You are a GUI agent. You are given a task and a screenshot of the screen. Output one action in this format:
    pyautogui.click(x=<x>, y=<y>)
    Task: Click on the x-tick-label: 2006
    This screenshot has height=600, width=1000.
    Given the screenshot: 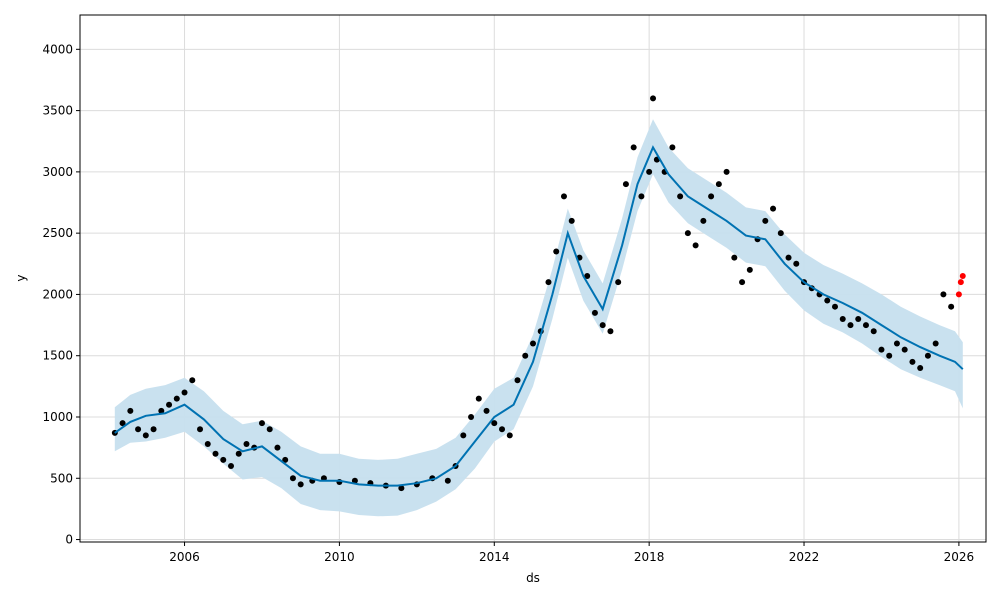 What is the action you would take?
    pyautogui.click(x=184, y=557)
    